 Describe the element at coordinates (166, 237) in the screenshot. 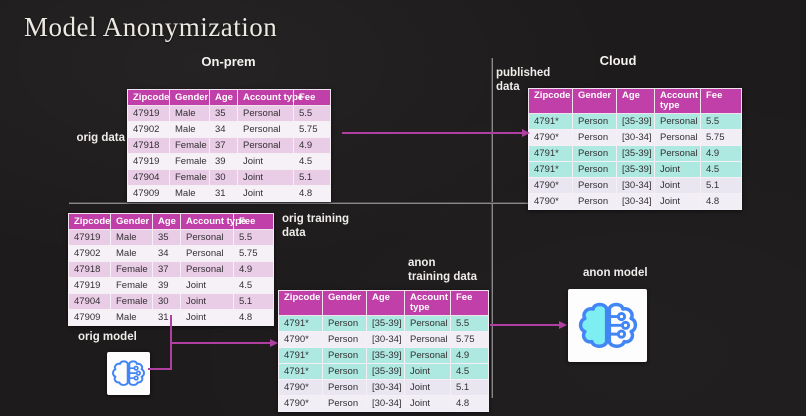

I see `table-cell: 35` at that location.